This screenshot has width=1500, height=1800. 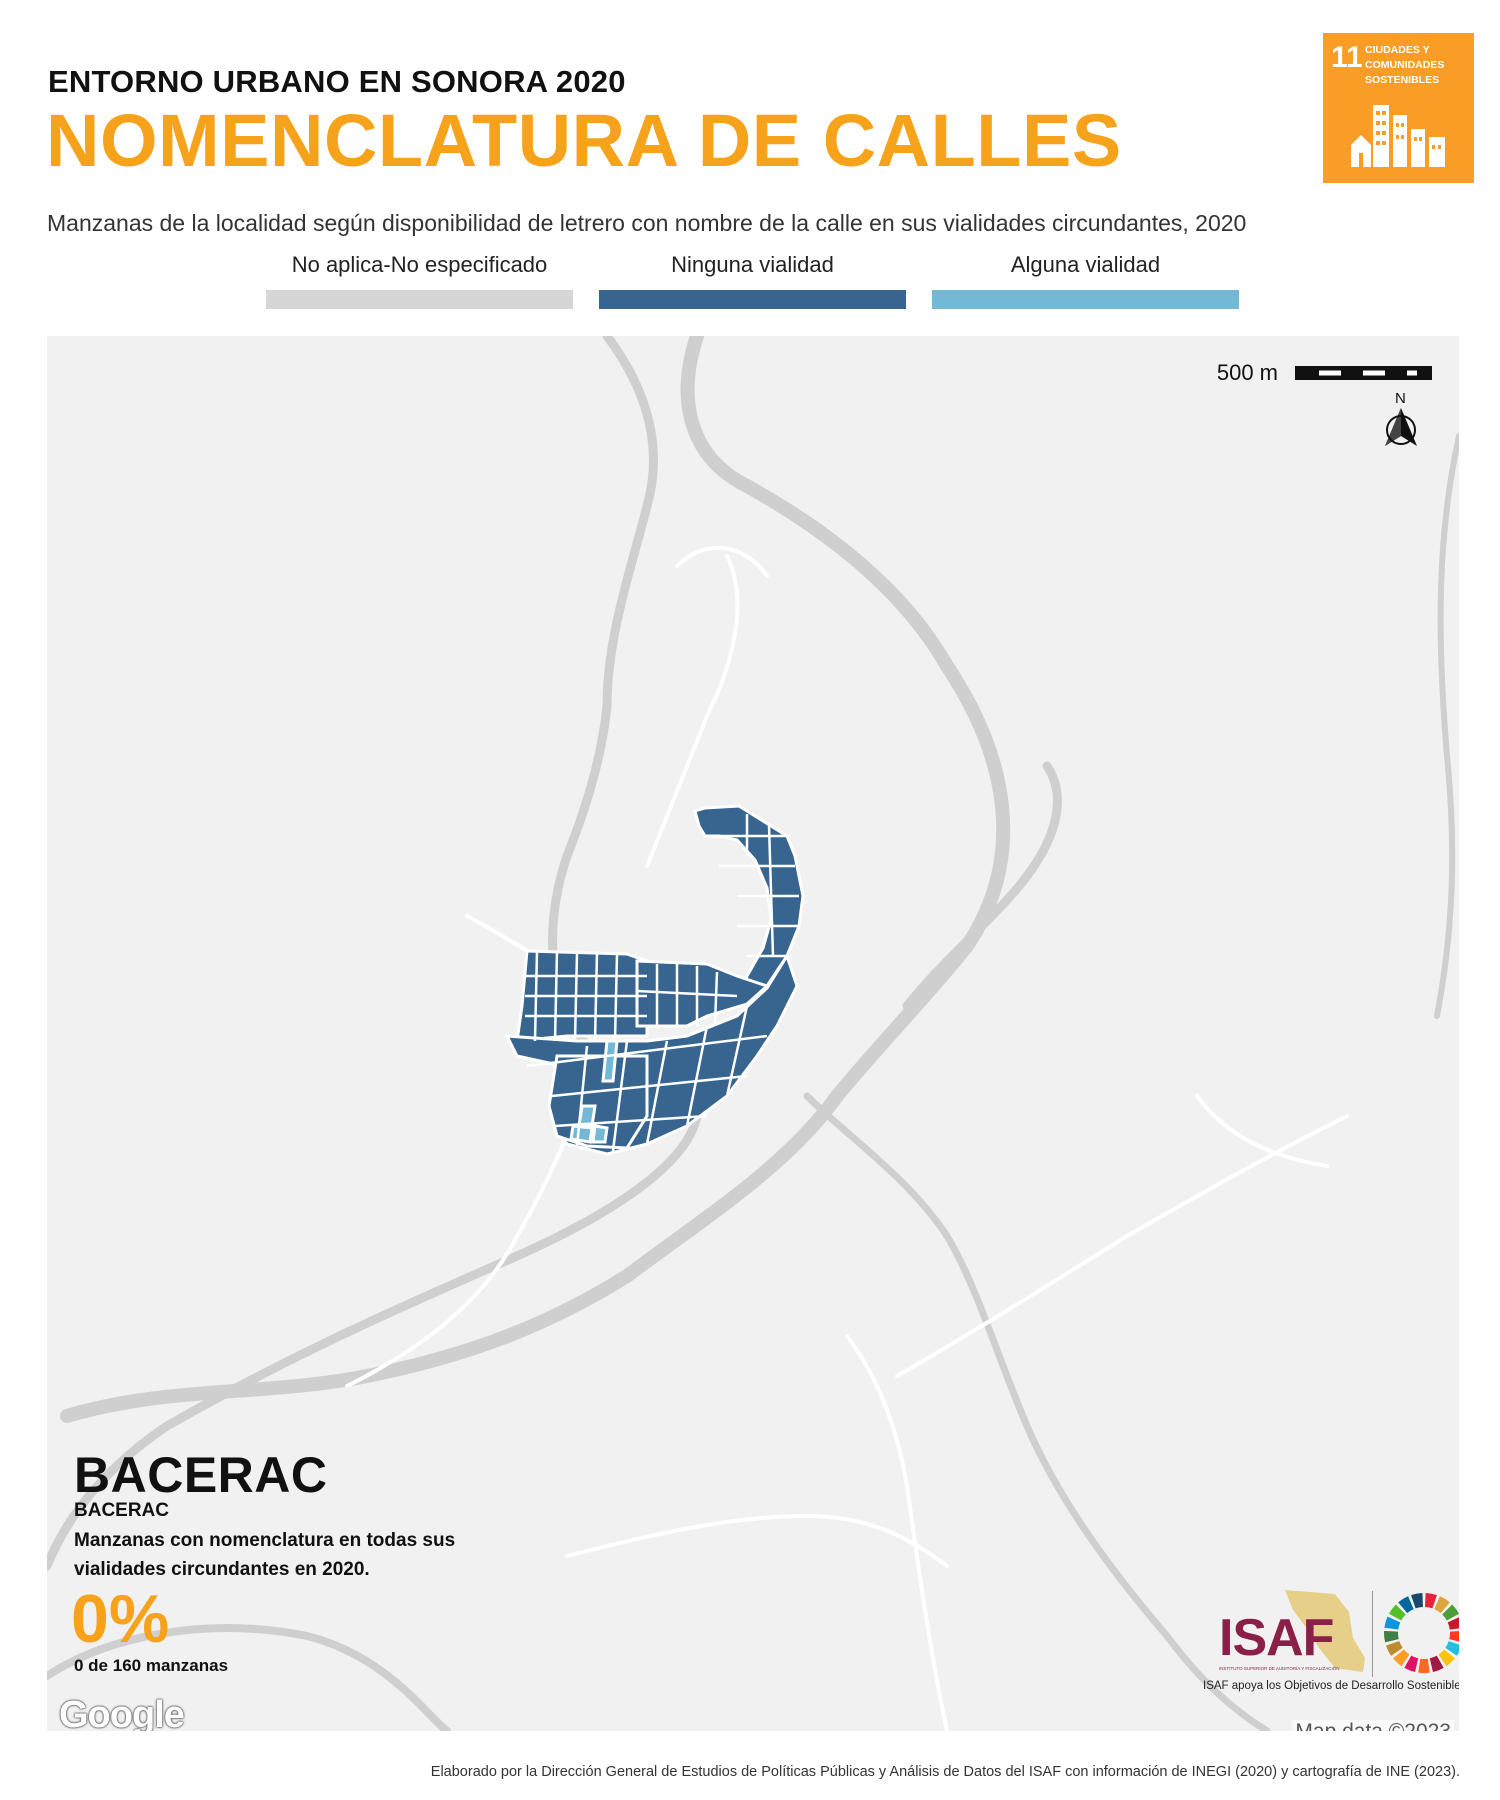 What do you see at coordinates (1401, 427) in the screenshot?
I see `north-arrow-icon` at bounding box center [1401, 427].